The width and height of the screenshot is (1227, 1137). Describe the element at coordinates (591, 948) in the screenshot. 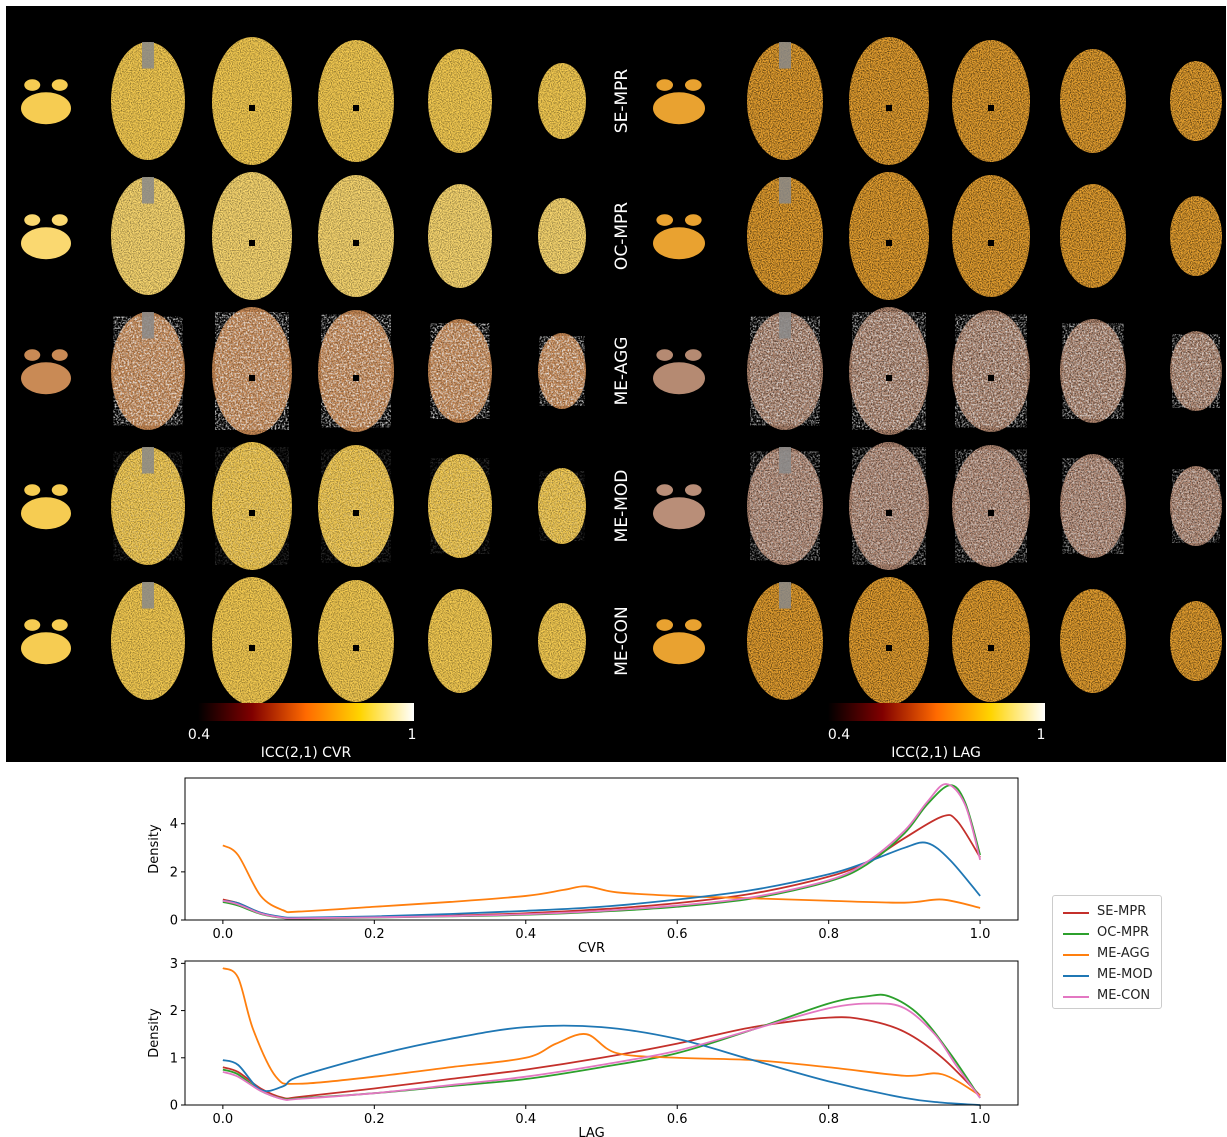

I see `x-axis-label: CVR` at that location.